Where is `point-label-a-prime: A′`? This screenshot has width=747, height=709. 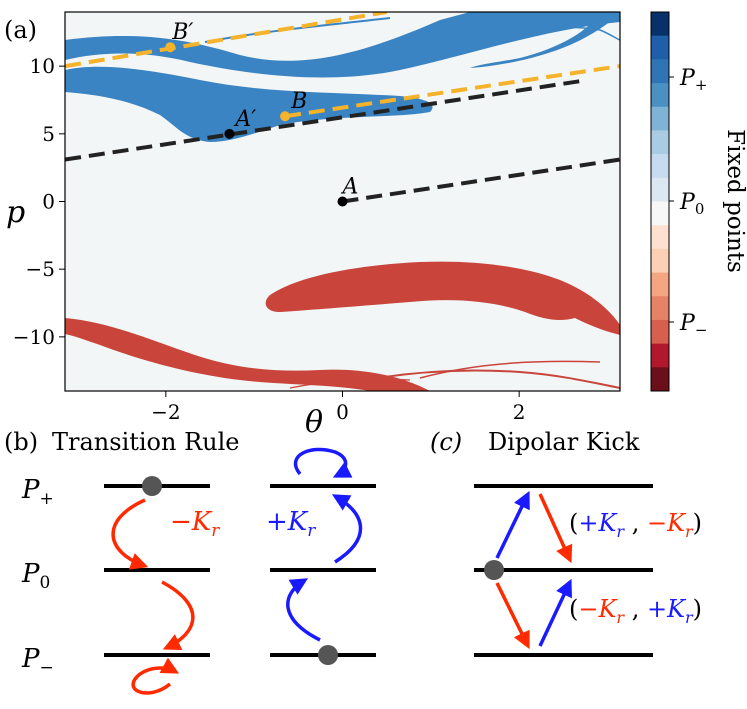
point-label-a-prime: A′ is located at coordinates (244, 119).